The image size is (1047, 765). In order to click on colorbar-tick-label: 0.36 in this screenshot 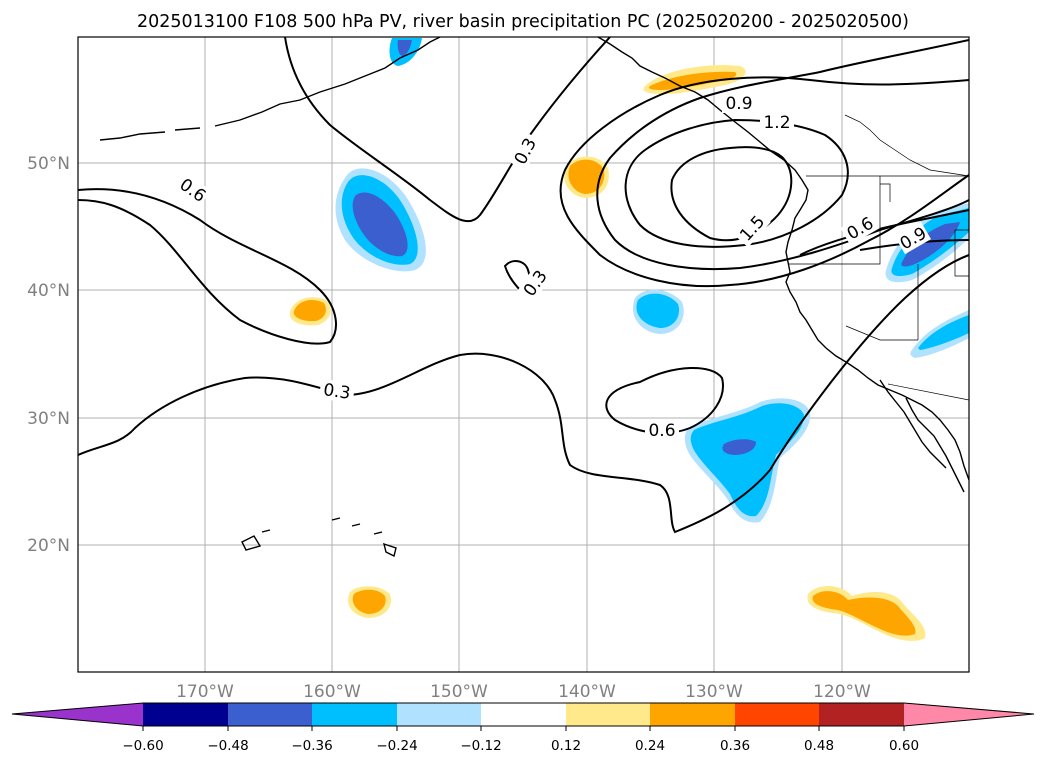, I will do `click(735, 746)`.